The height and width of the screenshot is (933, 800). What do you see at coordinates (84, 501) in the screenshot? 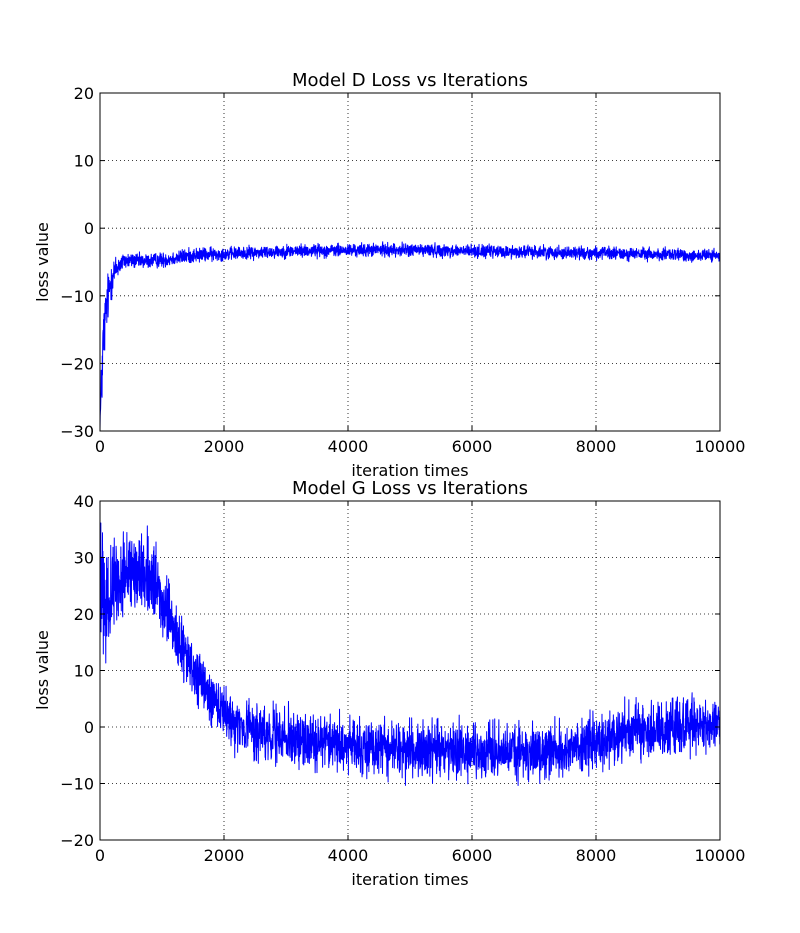
I see `y-tick-label: 40` at bounding box center [84, 501].